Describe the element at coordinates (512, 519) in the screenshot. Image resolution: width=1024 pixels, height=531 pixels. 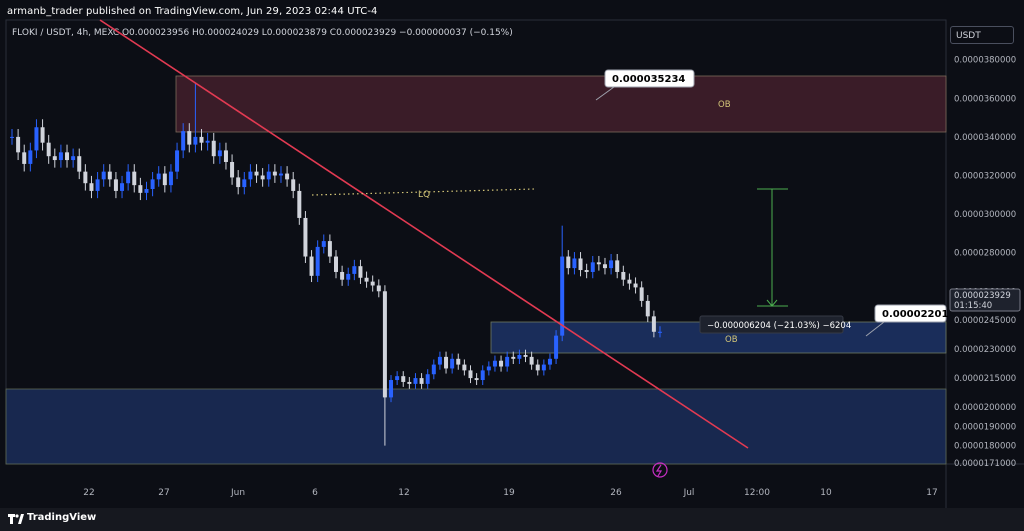
I see `footer-bar` at that location.